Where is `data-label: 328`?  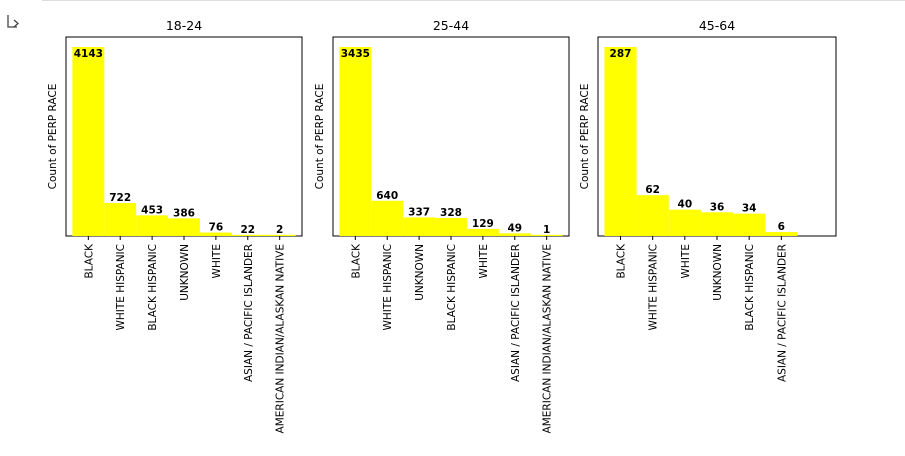
data-label: 328 is located at coordinates (451, 213).